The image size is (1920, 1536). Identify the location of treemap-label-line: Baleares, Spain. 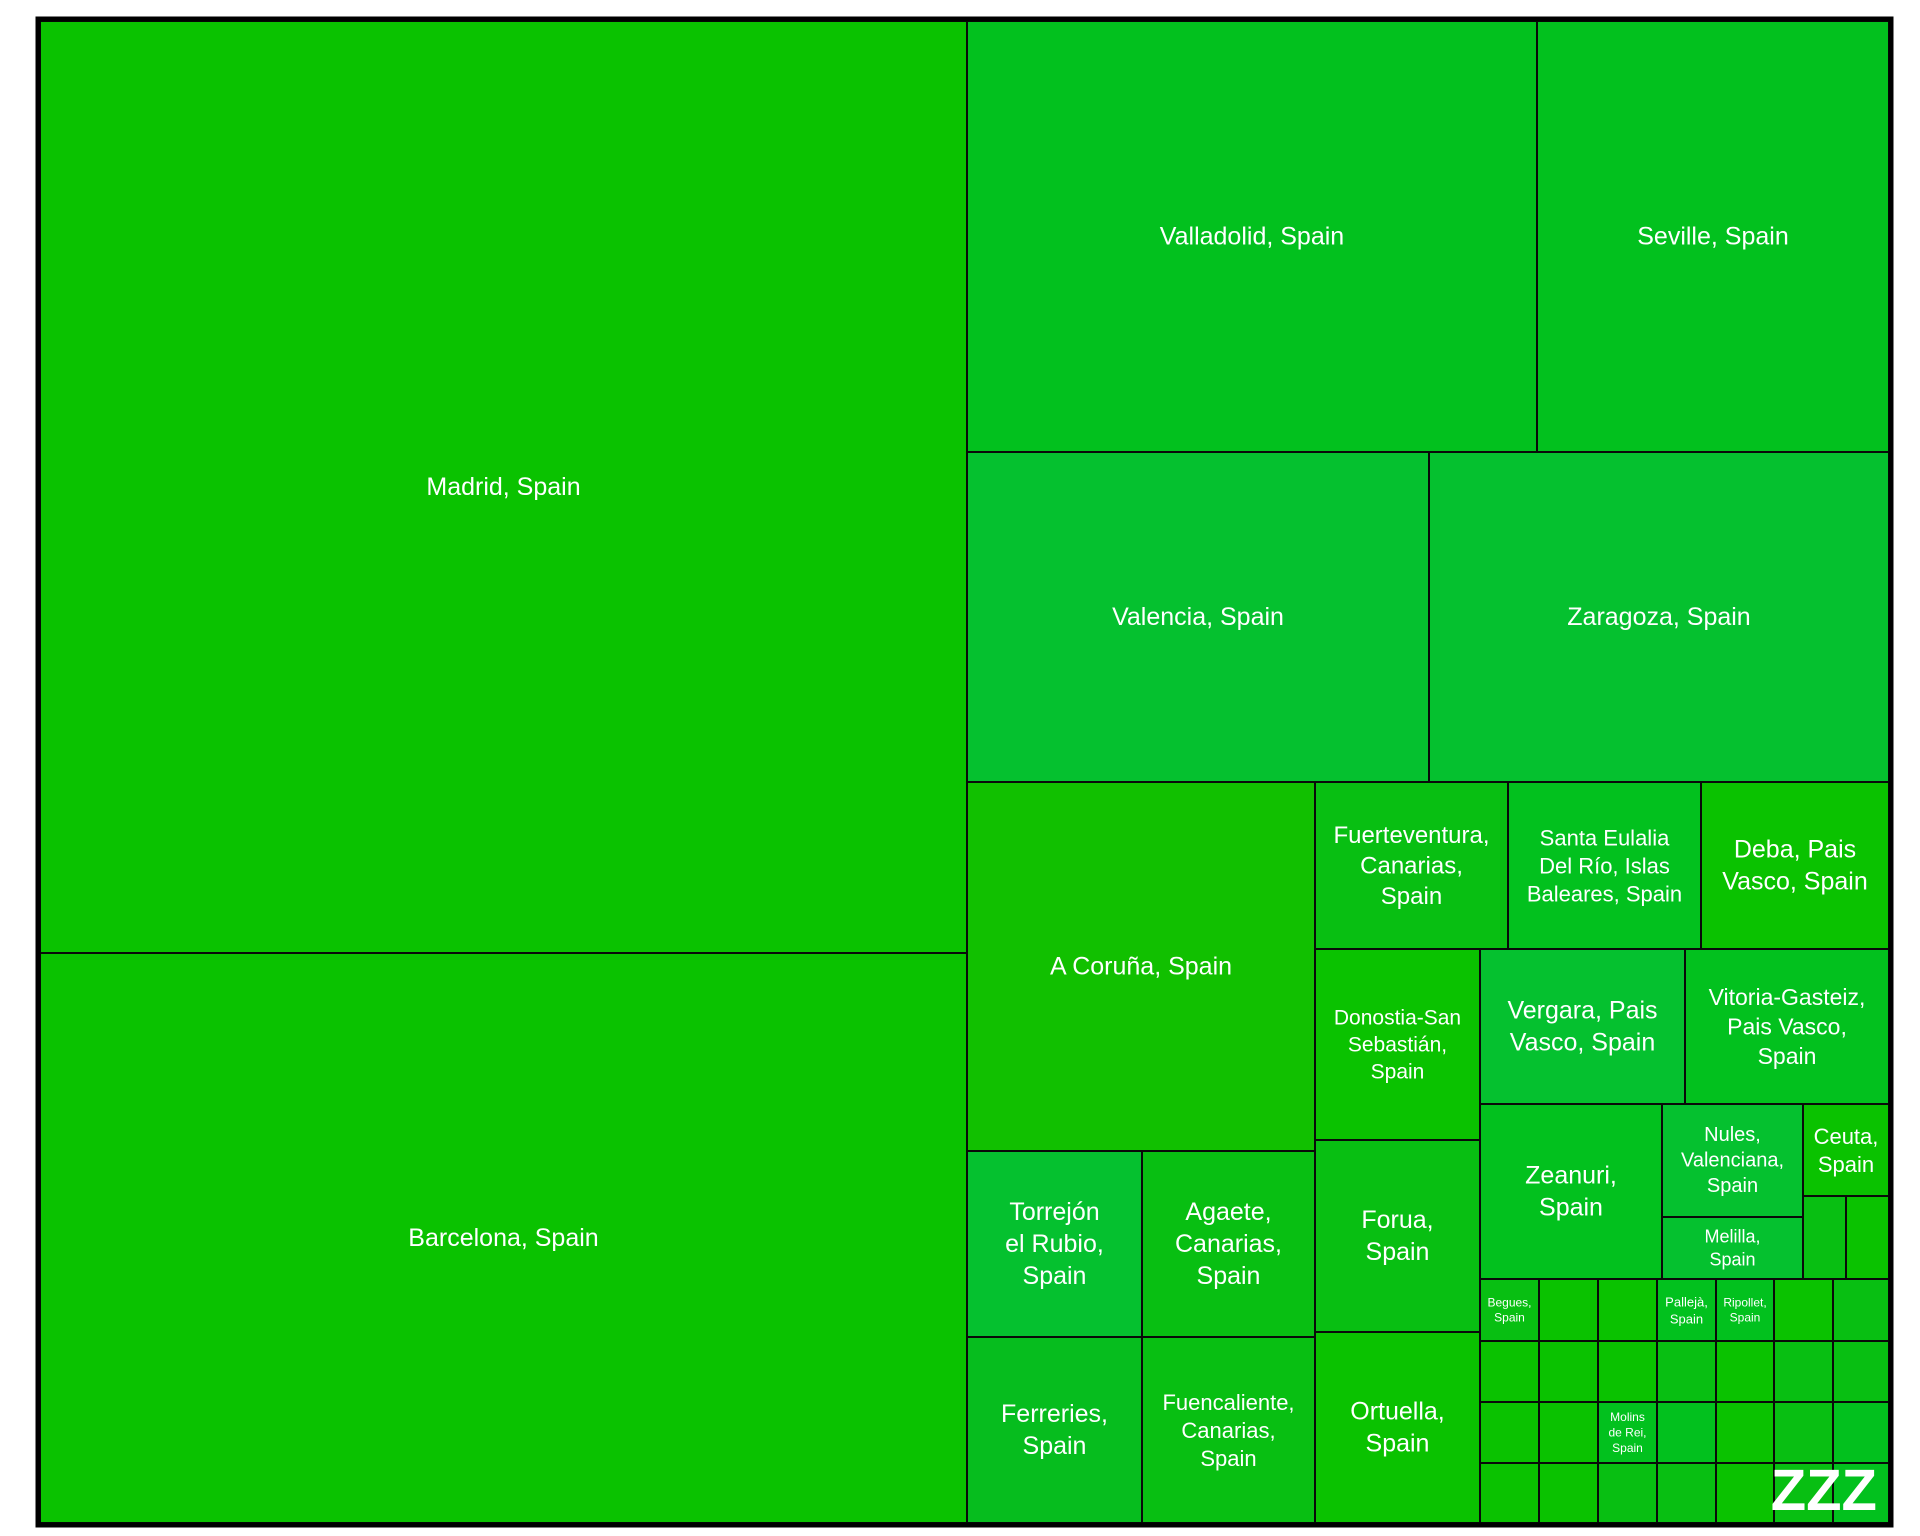
(1604, 893).